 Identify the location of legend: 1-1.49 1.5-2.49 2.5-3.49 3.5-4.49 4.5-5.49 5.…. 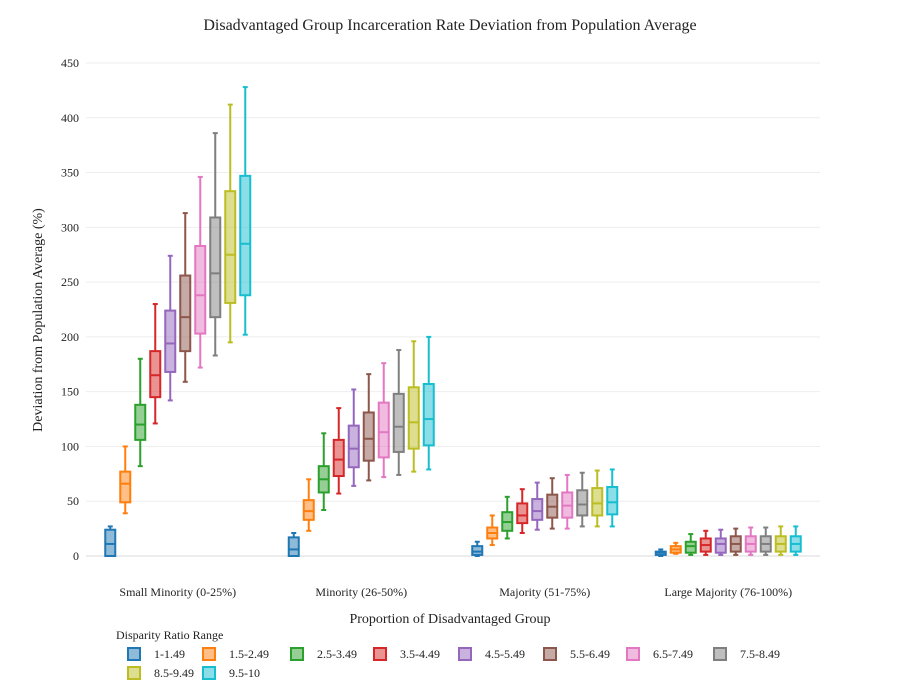
(453, 663).